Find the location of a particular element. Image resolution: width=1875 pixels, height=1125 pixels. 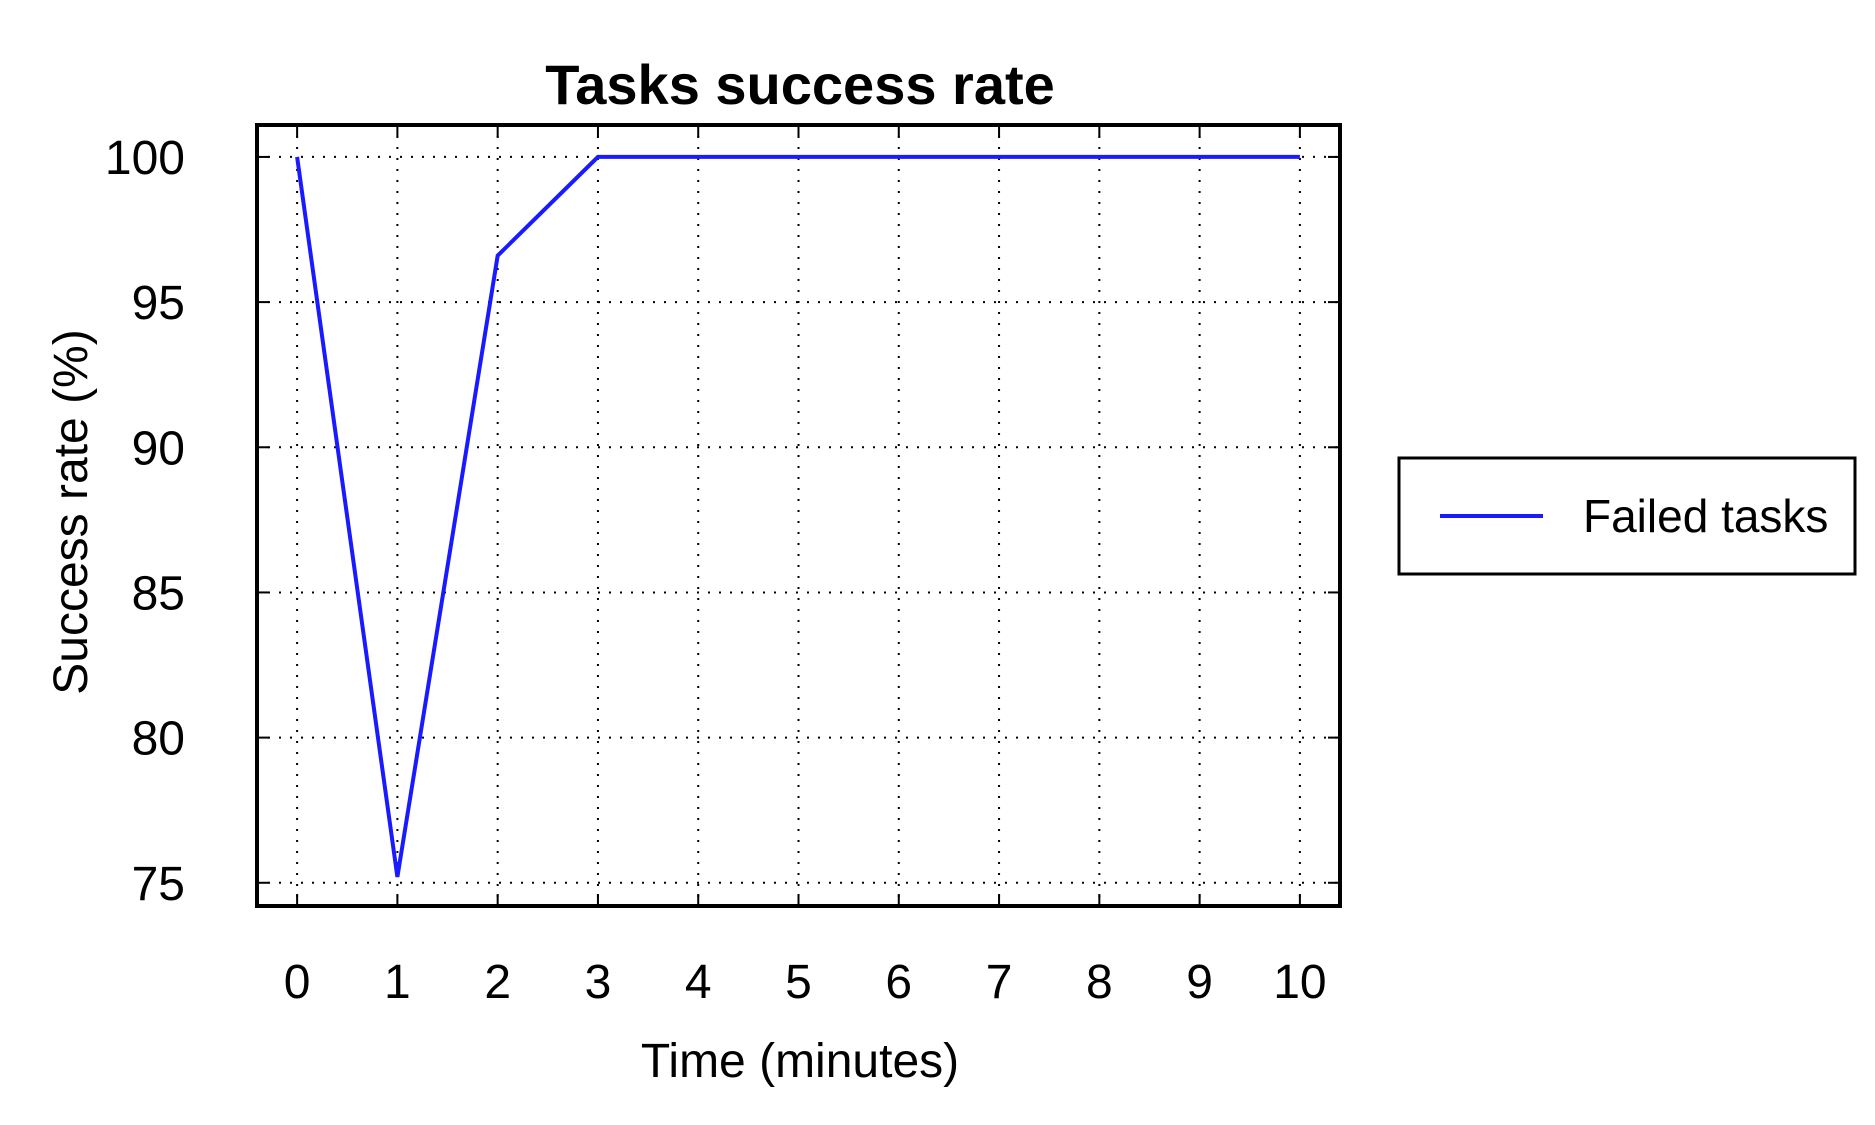

x-tick-labels: 0 1 2 3 4 5 6 7 8 9 10 is located at coordinates (805, 982).